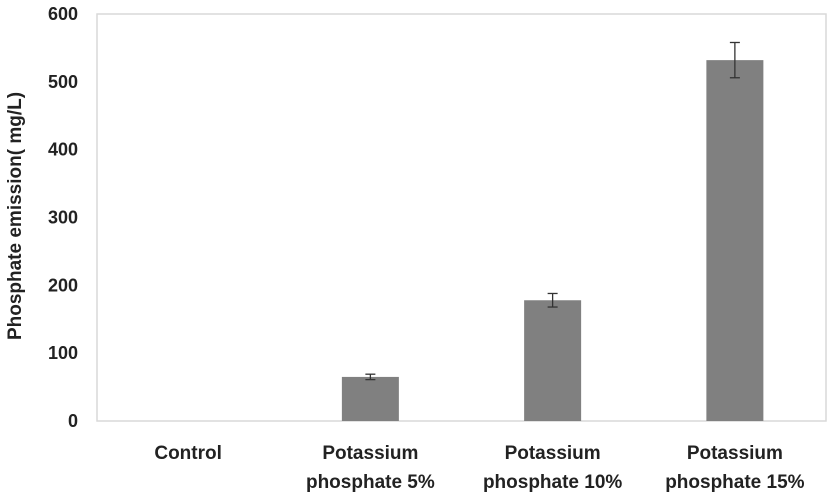 This screenshot has height=499, width=828. What do you see at coordinates (734, 468) in the screenshot?
I see `x-category-label: Potassium phosphate 15%` at bounding box center [734, 468].